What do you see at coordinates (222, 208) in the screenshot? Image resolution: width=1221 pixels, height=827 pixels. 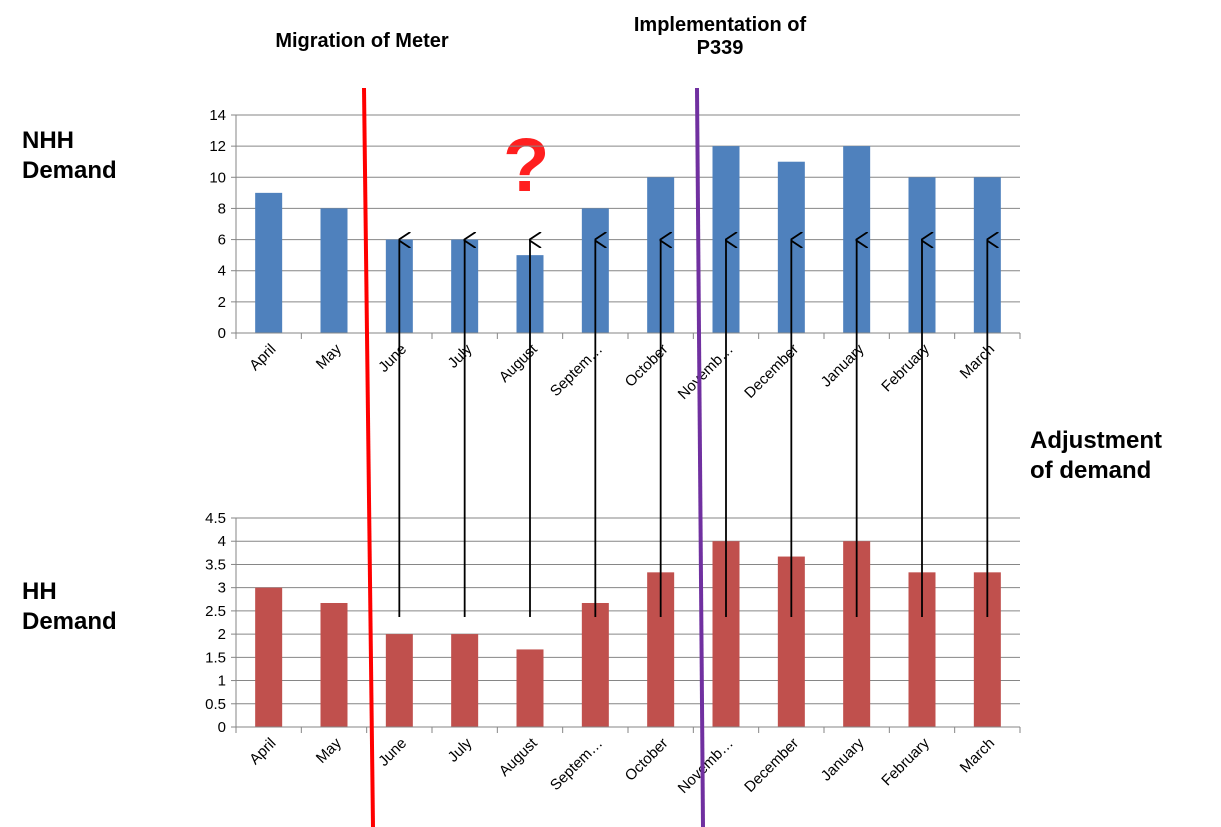 I see `nhh-ytick-label: 8` at bounding box center [222, 208].